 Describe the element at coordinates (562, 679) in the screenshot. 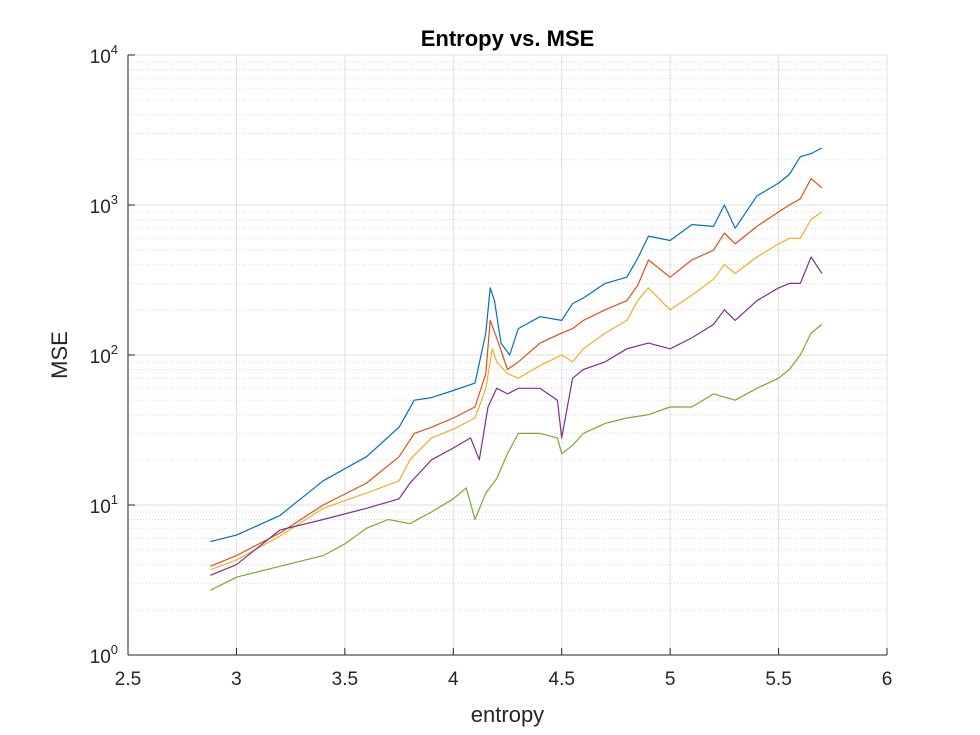

I see `x-tick-label: 4.5` at that location.